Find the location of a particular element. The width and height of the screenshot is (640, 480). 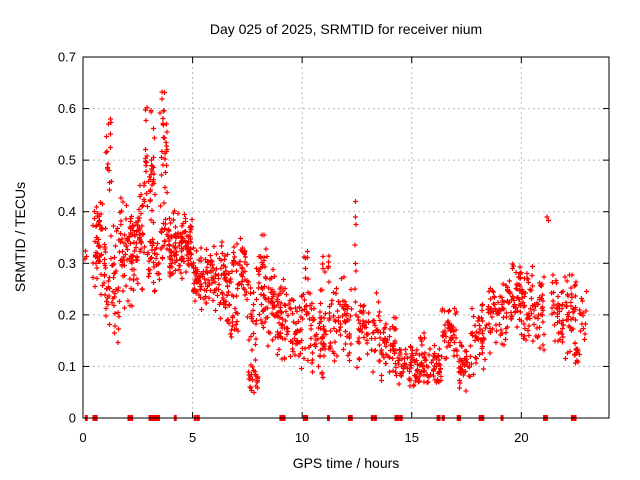

y-tick-label: 0.1 is located at coordinates (67, 366).